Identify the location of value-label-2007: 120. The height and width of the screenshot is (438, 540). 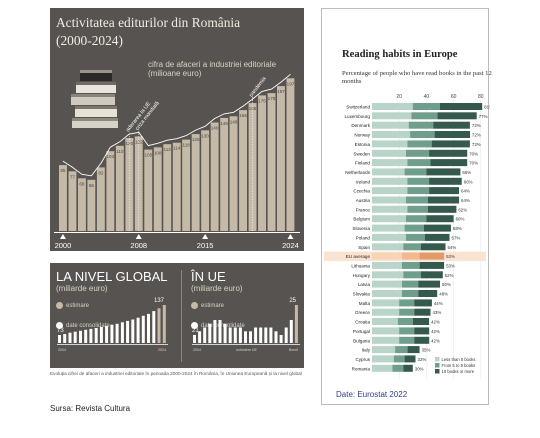
(129, 143).